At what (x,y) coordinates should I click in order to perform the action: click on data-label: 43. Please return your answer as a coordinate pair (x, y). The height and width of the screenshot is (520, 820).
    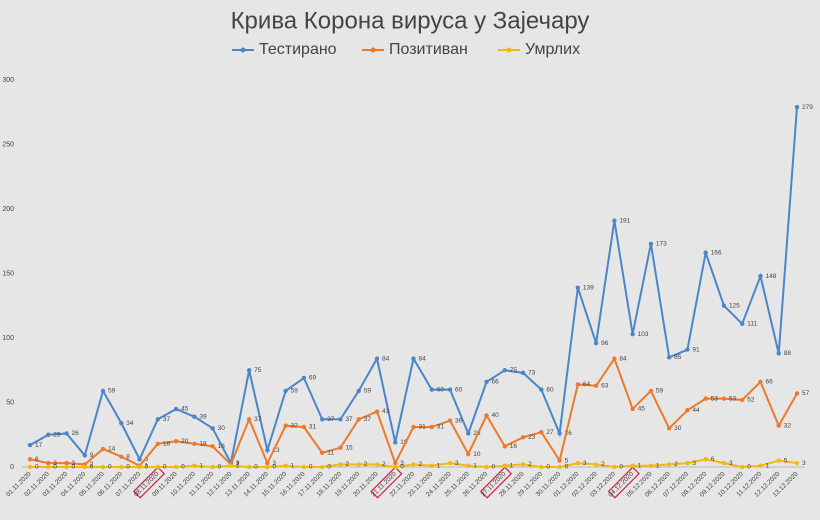
    Looking at the image, I should click on (386, 411).